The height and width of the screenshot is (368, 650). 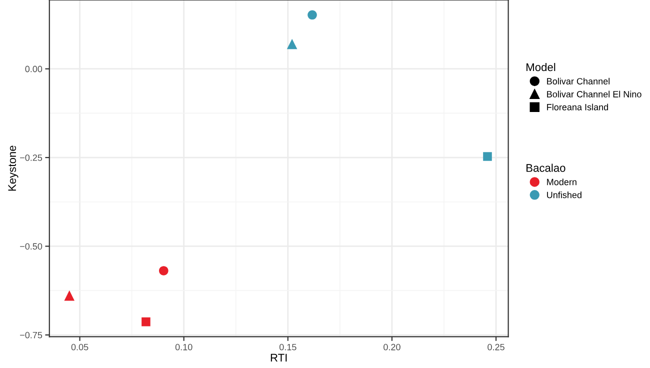 I want to click on legend-label: Unfished, so click(x=564, y=195).